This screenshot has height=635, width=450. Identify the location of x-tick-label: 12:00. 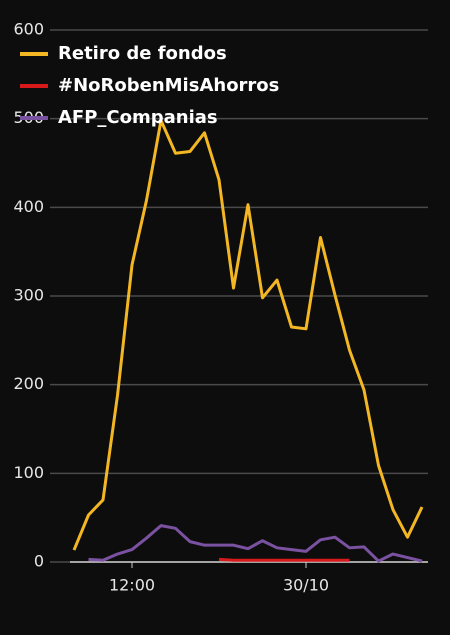
(132, 585).